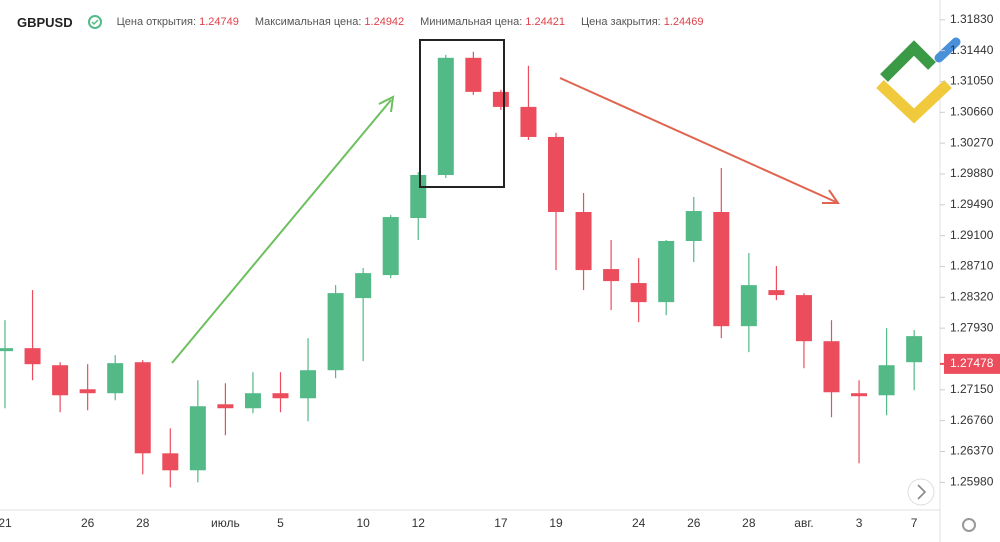 The height and width of the screenshot is (542, 1000). I want to click on y-tick-label: 1.29490, so click(972, 204).